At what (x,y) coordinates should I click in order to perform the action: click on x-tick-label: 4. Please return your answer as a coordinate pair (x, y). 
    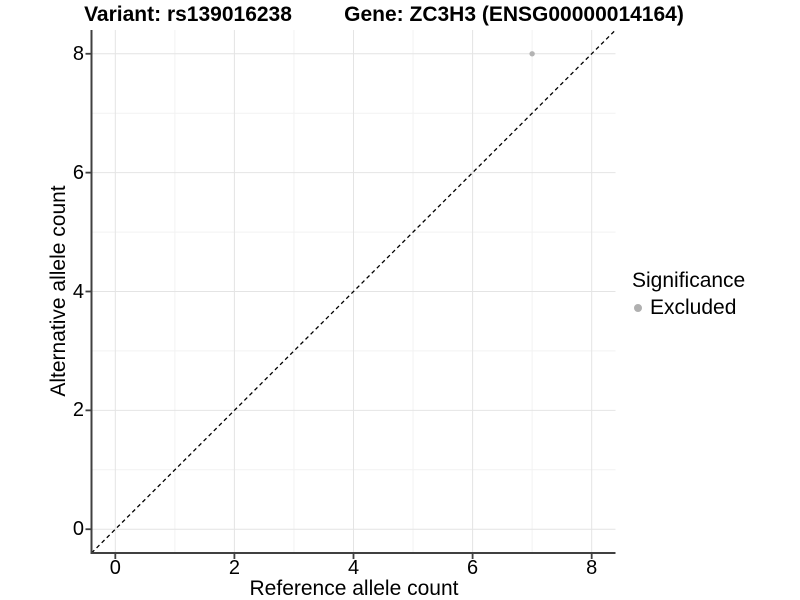
    Looking at the image, I should click on (353, 568).